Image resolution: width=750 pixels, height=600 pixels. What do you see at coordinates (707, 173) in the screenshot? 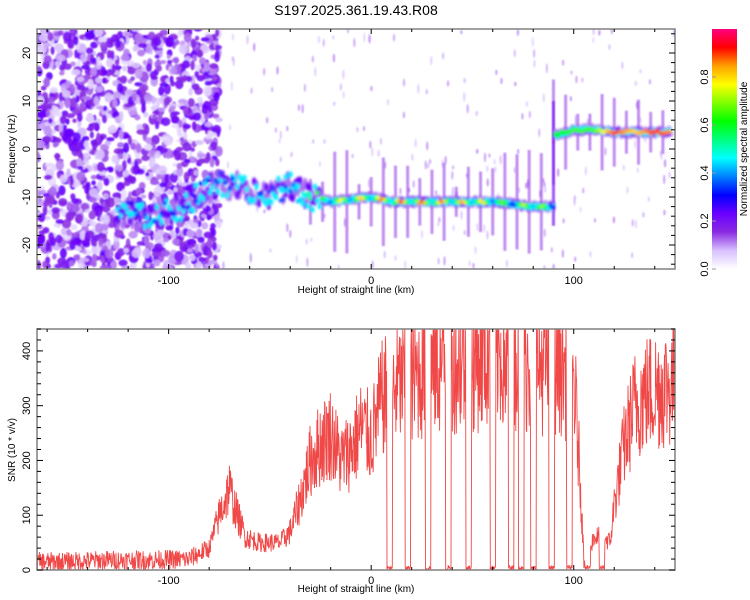
I see `colorbar-ticks: 0.0 0.2 0.4 0.6 0.8` at bounding box center [707, 173].